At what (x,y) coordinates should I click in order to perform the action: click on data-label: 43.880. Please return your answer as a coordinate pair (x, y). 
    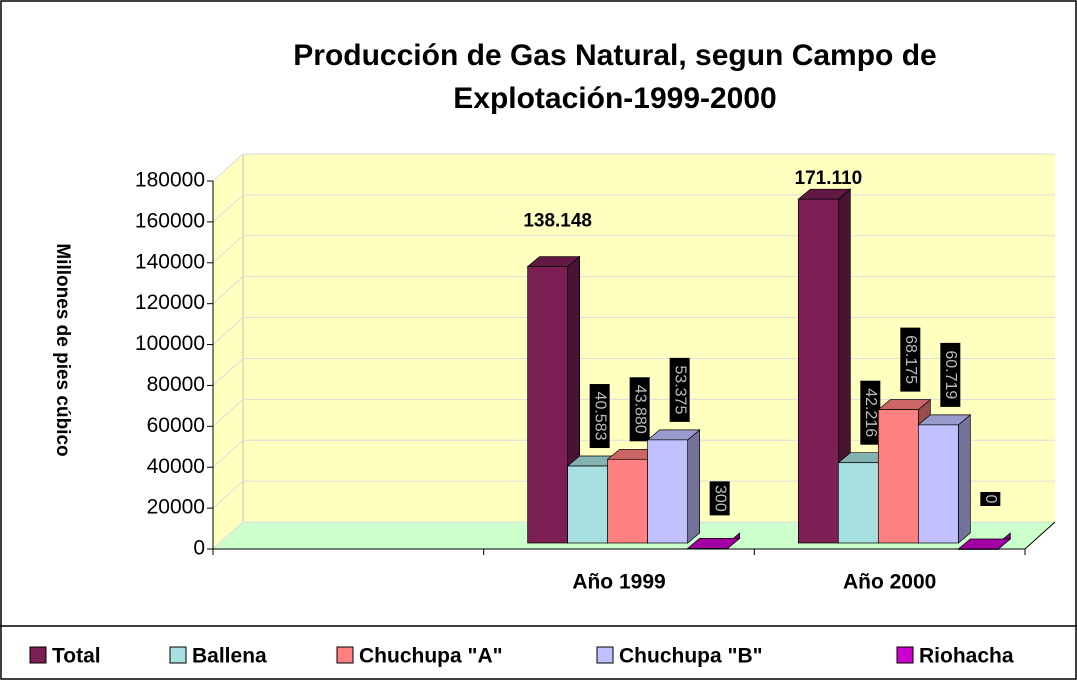
    Looking at the image, I should click on (639, 409).